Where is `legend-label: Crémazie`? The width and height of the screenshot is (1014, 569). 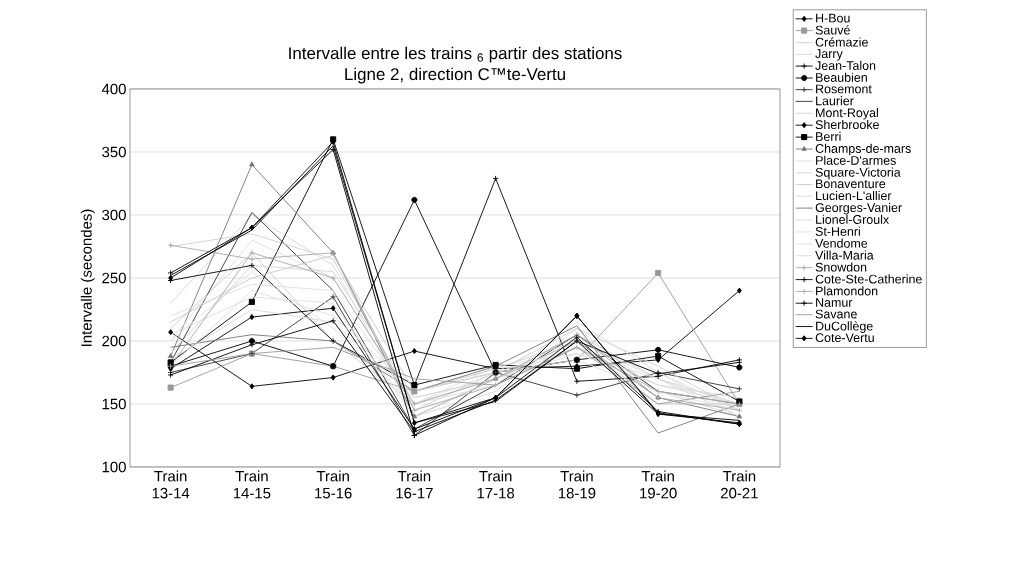 legend-label: Crémazie is located at coordinates (841, 42).